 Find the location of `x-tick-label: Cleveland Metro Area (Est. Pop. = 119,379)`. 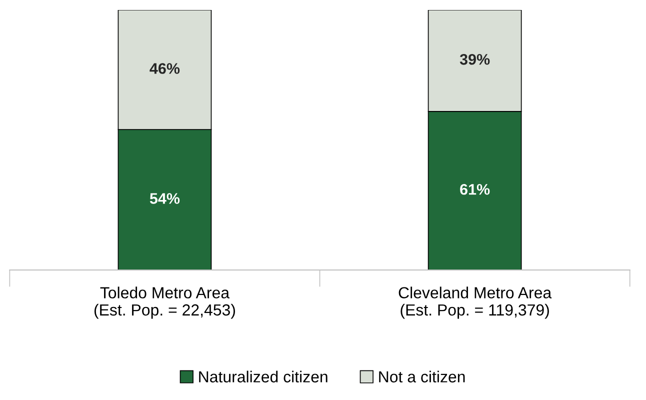

x-tick-label: Cleveland Metro Area (Est. Pop. = 119,379) is located at coordinates (475, 302).